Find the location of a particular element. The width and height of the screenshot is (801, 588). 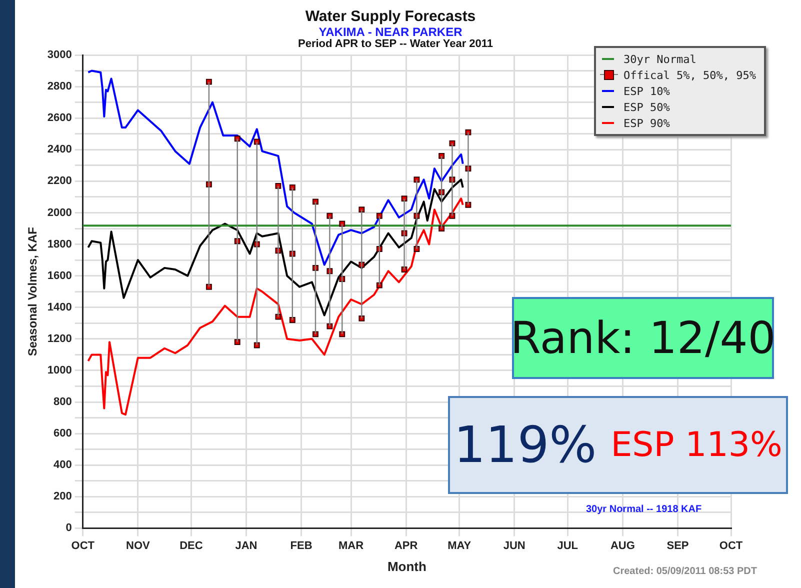

chart-title: Water Supply Forecasts is located at coordinates (390, 16).